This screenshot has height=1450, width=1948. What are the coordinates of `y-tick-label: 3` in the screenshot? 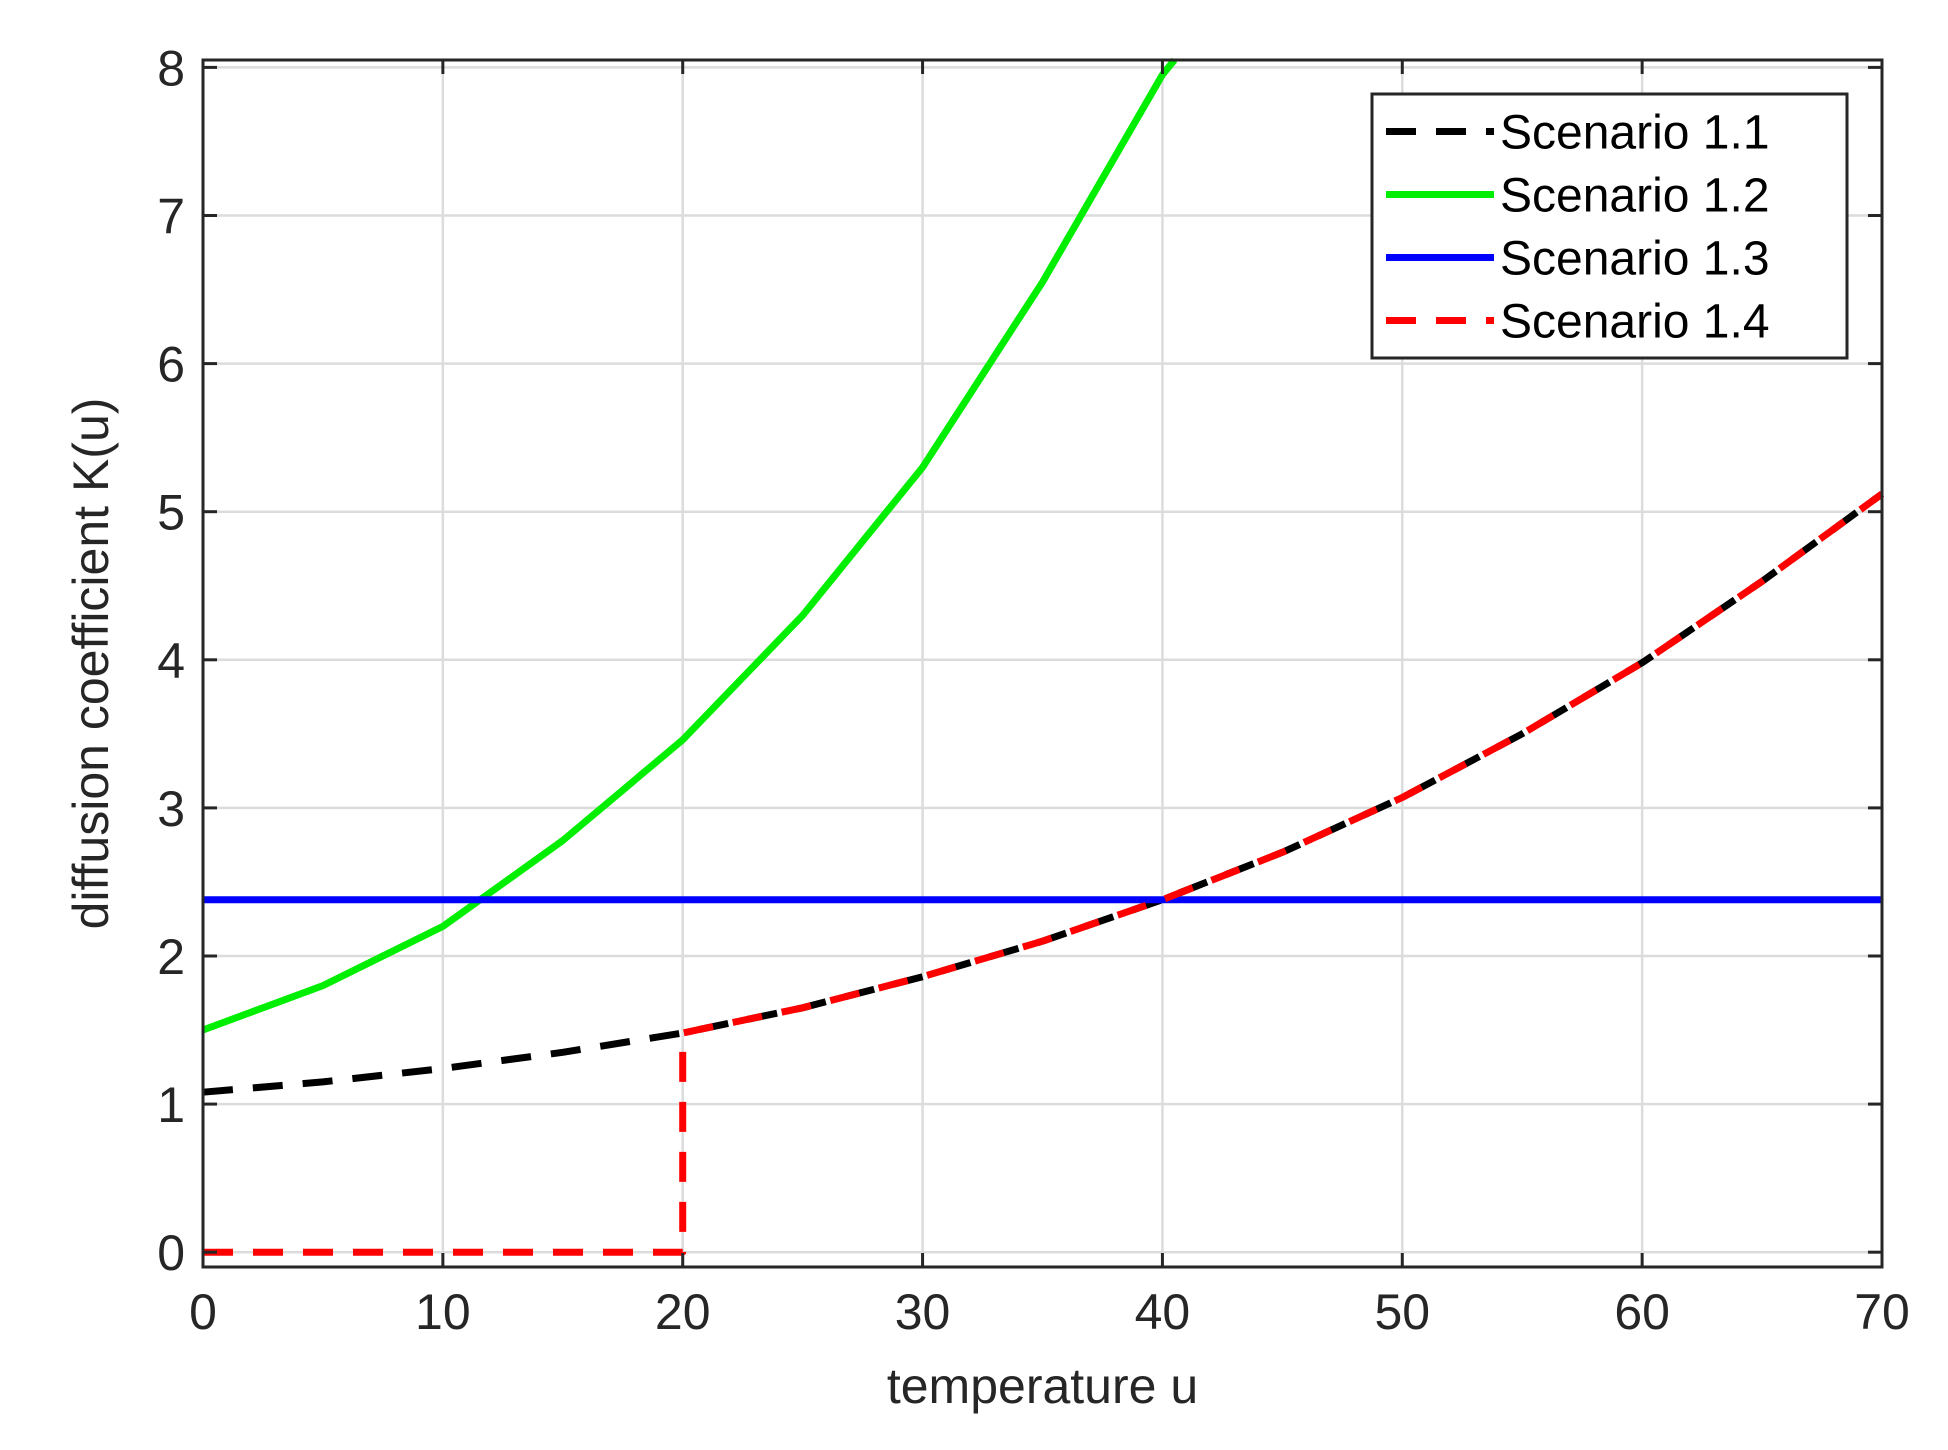 It's located at (171, 809).